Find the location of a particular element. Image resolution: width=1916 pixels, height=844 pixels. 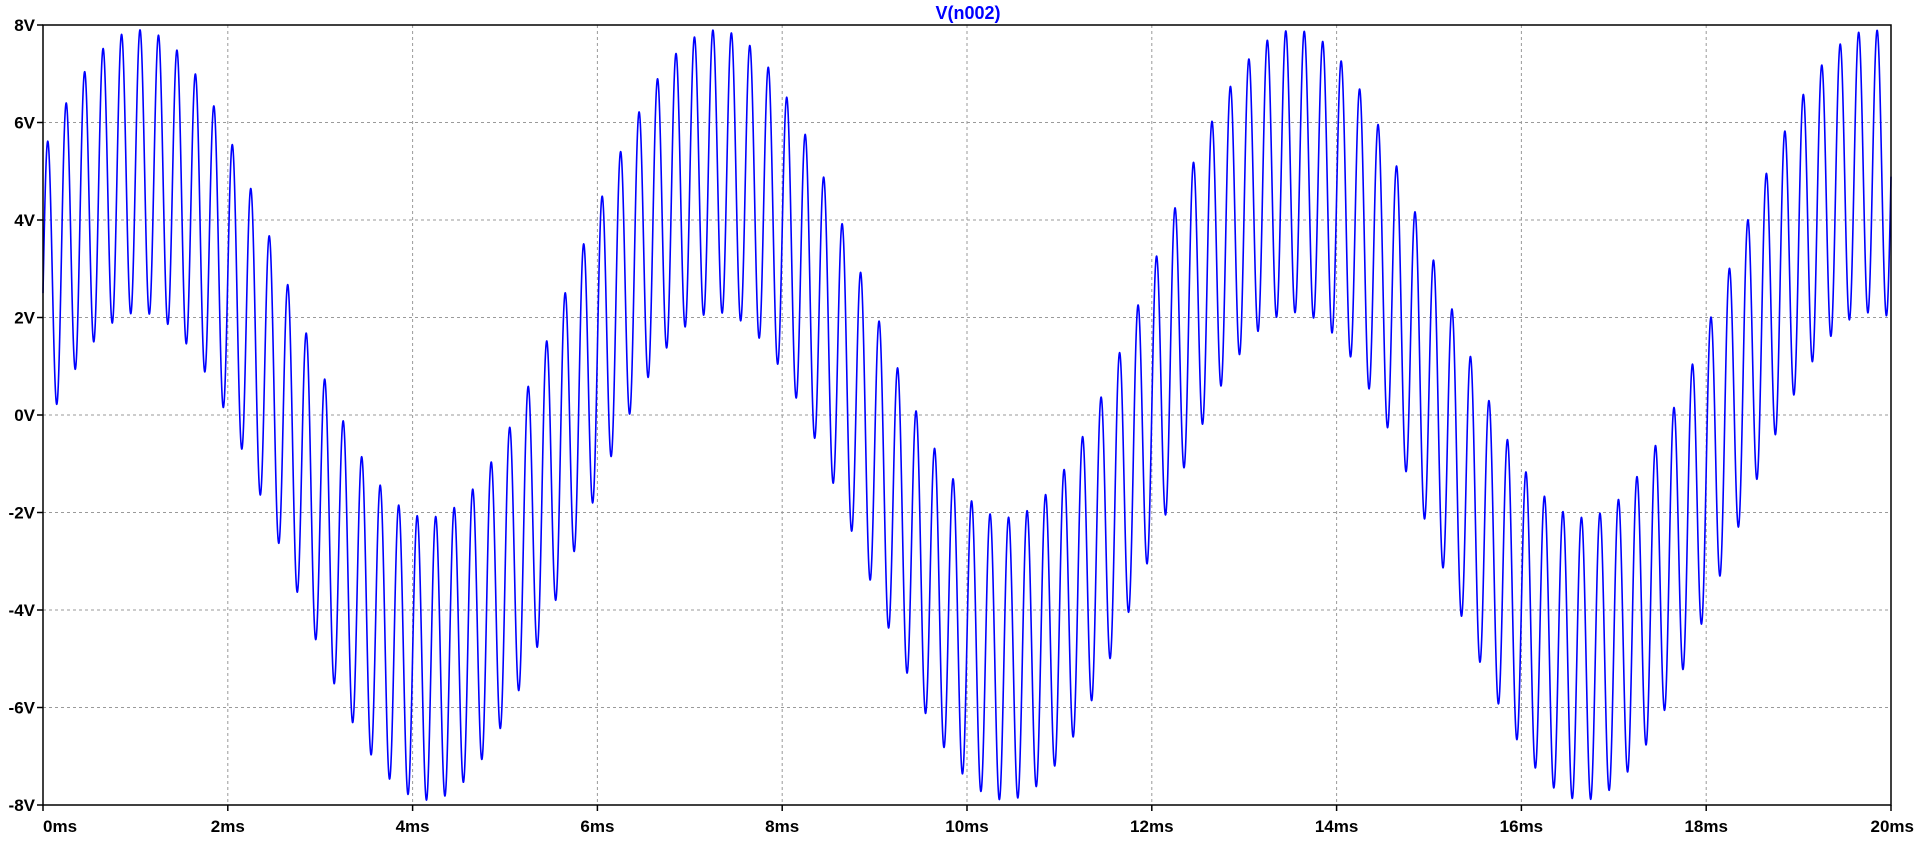

y-tick-label: -6V is located at coordinates (22, 708).